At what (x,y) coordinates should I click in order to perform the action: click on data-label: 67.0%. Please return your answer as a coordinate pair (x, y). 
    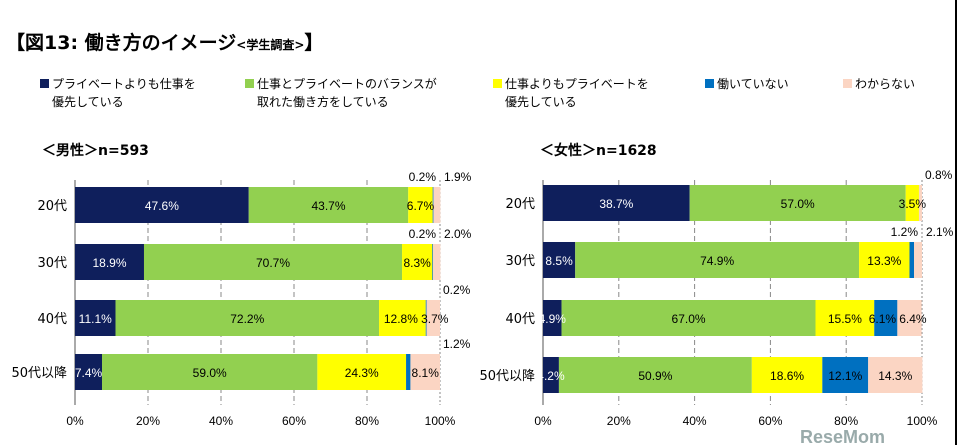
    Looking at the image, I should click on (689, 319).